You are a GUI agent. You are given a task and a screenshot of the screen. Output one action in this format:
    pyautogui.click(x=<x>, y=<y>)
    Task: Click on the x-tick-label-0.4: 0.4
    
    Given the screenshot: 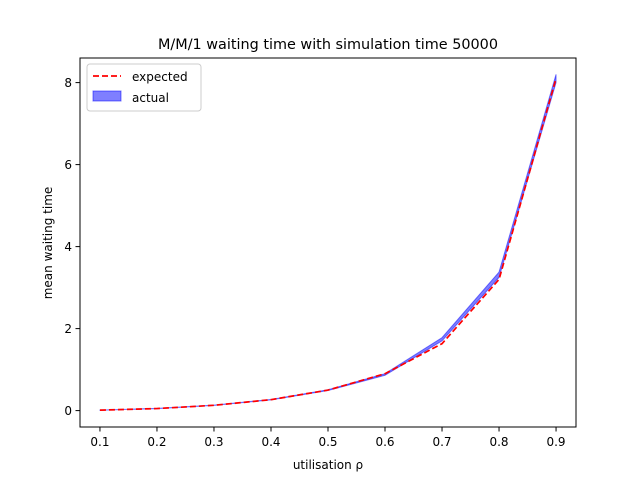 What is the action you would take?
    pyautogui.click(x=270, y=442)
    